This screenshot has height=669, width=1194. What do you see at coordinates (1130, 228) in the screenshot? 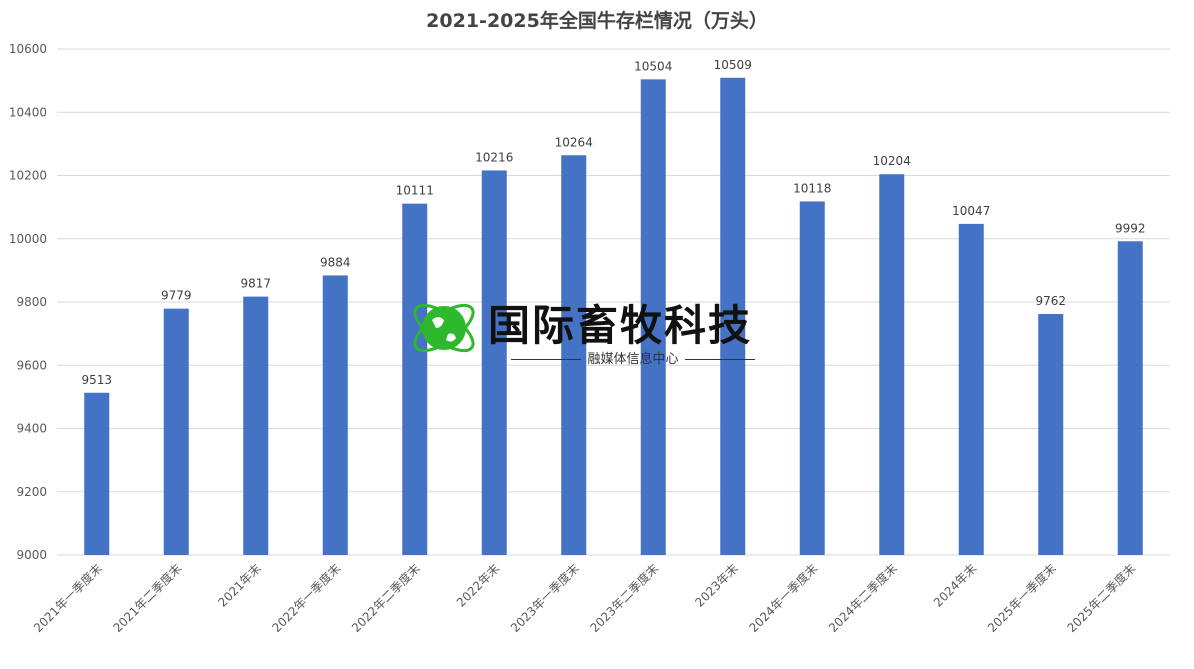
I see `data-label: 9992` at bounding box center [1130, 228].